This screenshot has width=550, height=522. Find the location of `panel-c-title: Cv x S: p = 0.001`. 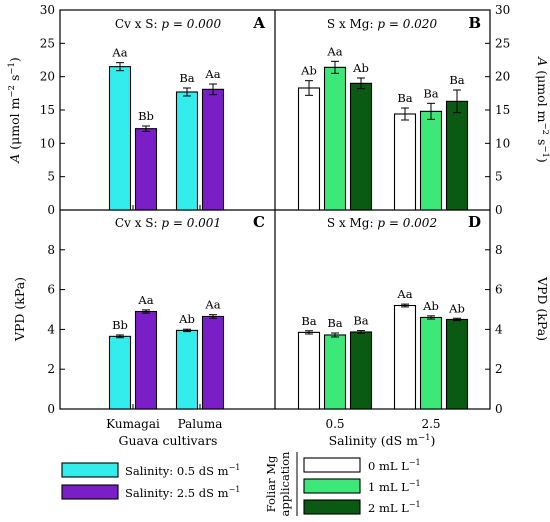

panel-c-title: Cv x S: p = 0.001 is located at coordinates (168, 223).